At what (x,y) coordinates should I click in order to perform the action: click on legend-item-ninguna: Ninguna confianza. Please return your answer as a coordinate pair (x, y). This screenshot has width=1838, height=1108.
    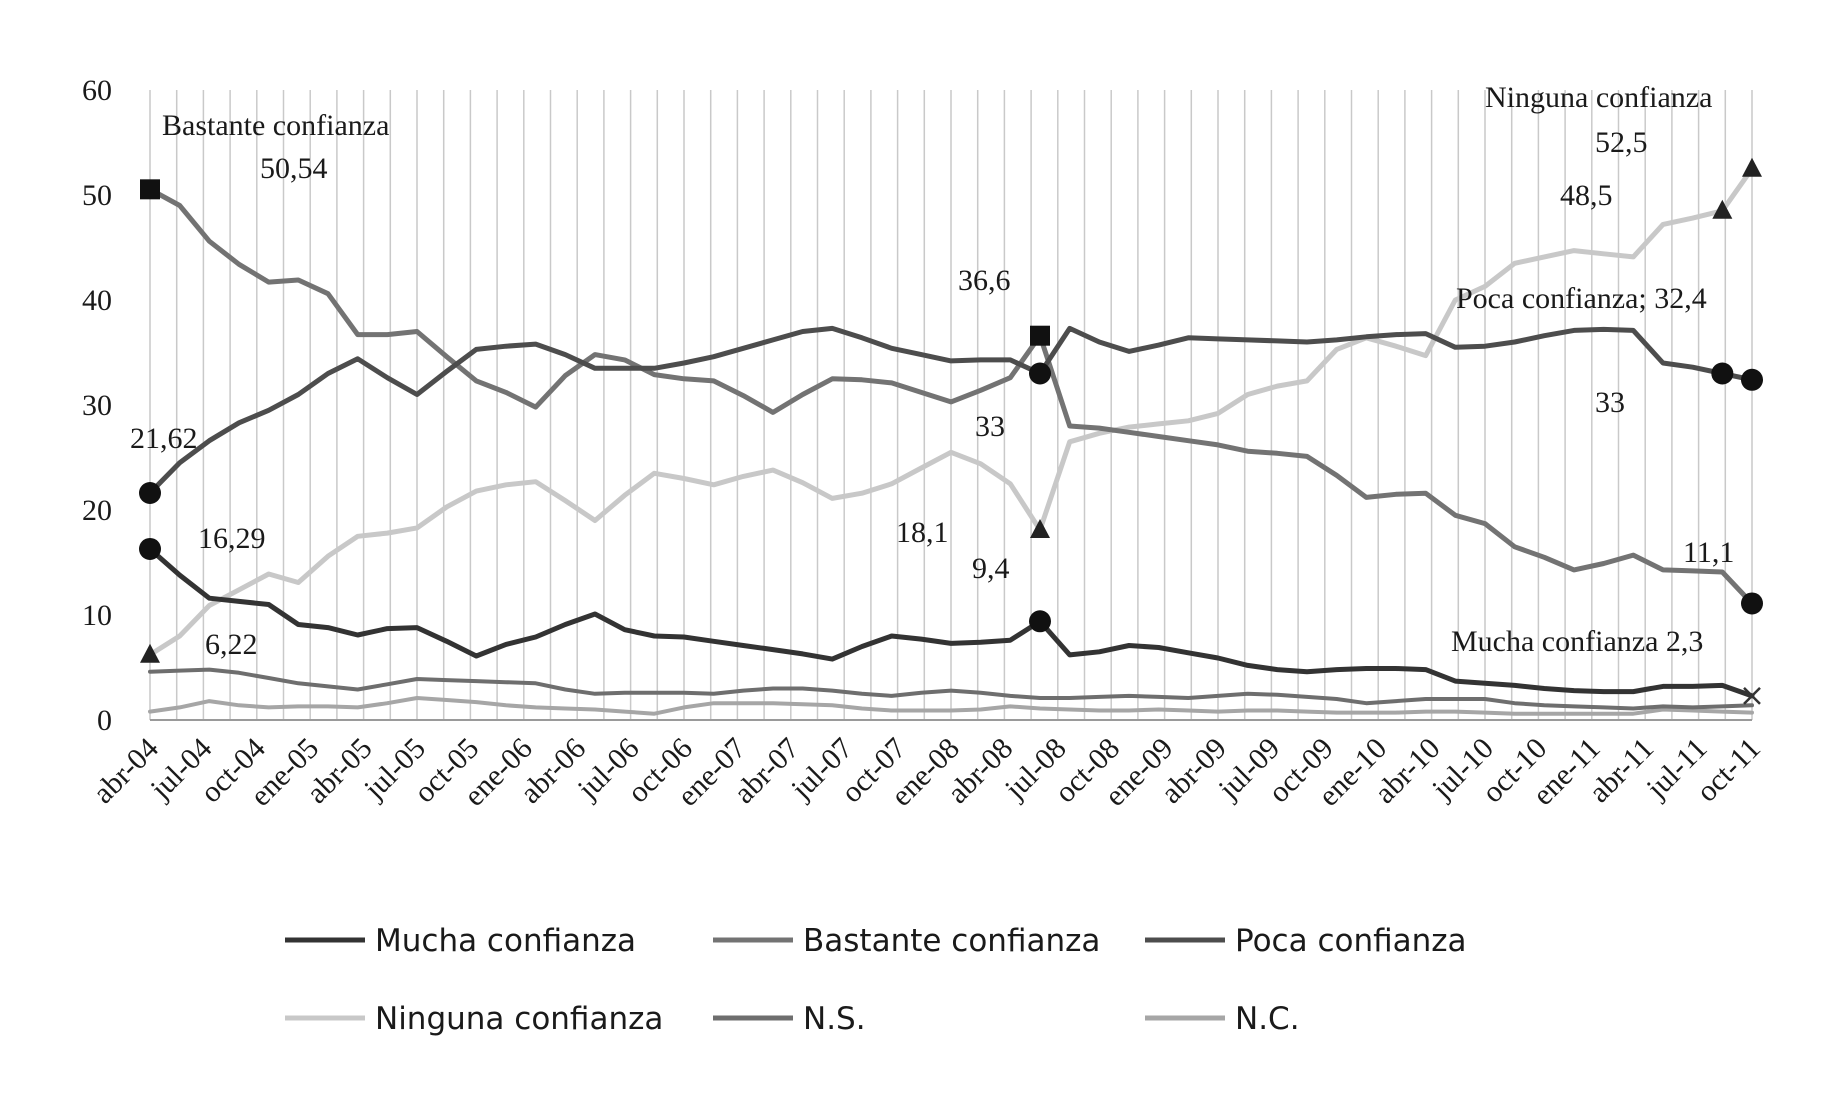
    Looking at the image, I should click on (474, 1019).